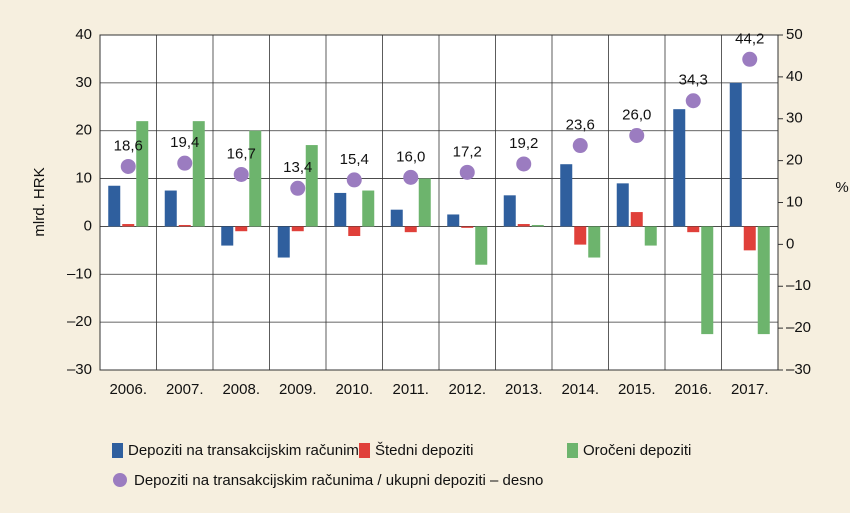 This screenshot has width=850, height=513. Describe the element at coordinates (636, 114) in the screenshot. I see `data-label: 26,0` at that location.